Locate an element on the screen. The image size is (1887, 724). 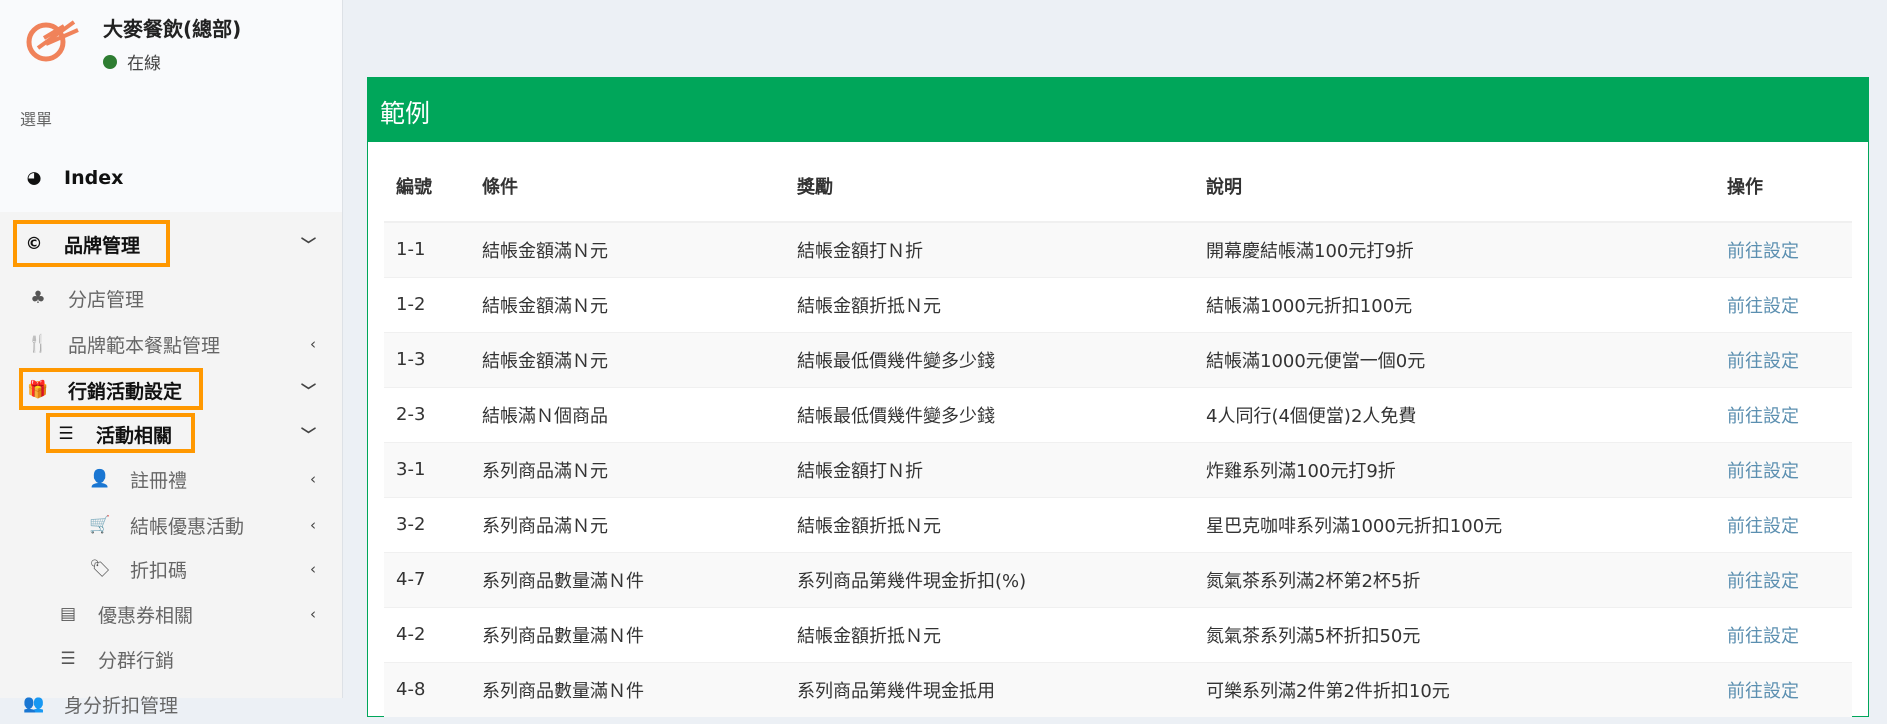
label: 優惠券相關 is located at coordinates (146, 615).